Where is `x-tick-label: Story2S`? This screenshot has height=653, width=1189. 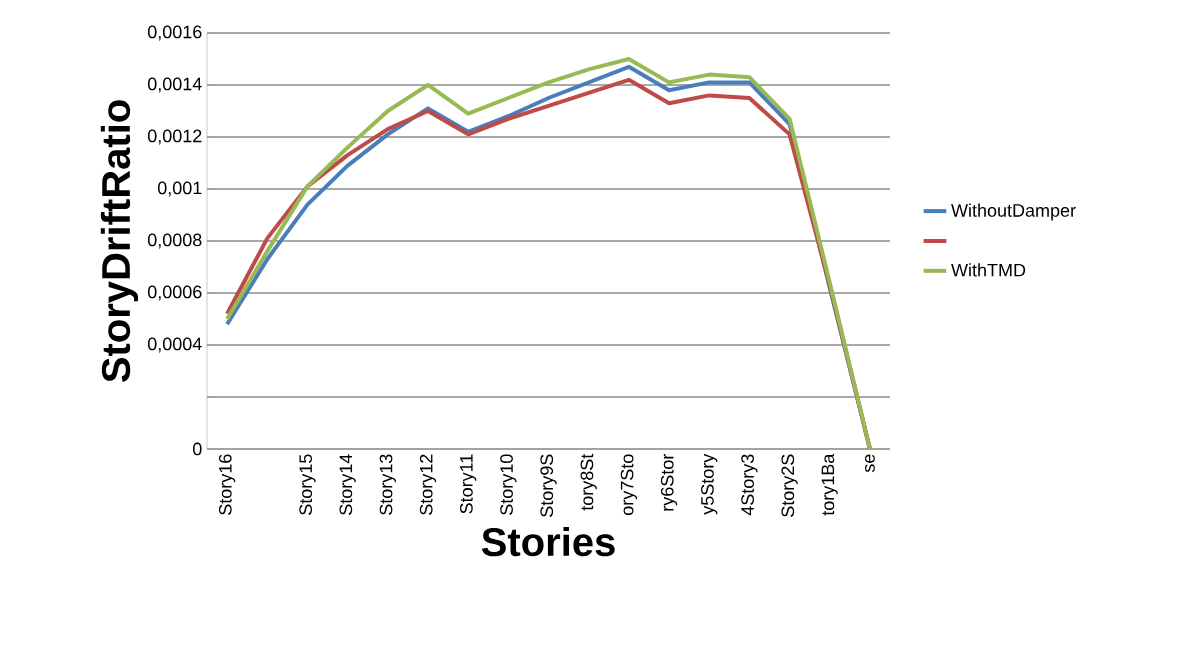 x-tick-label: Story2S is located at coordinates (789, 485).